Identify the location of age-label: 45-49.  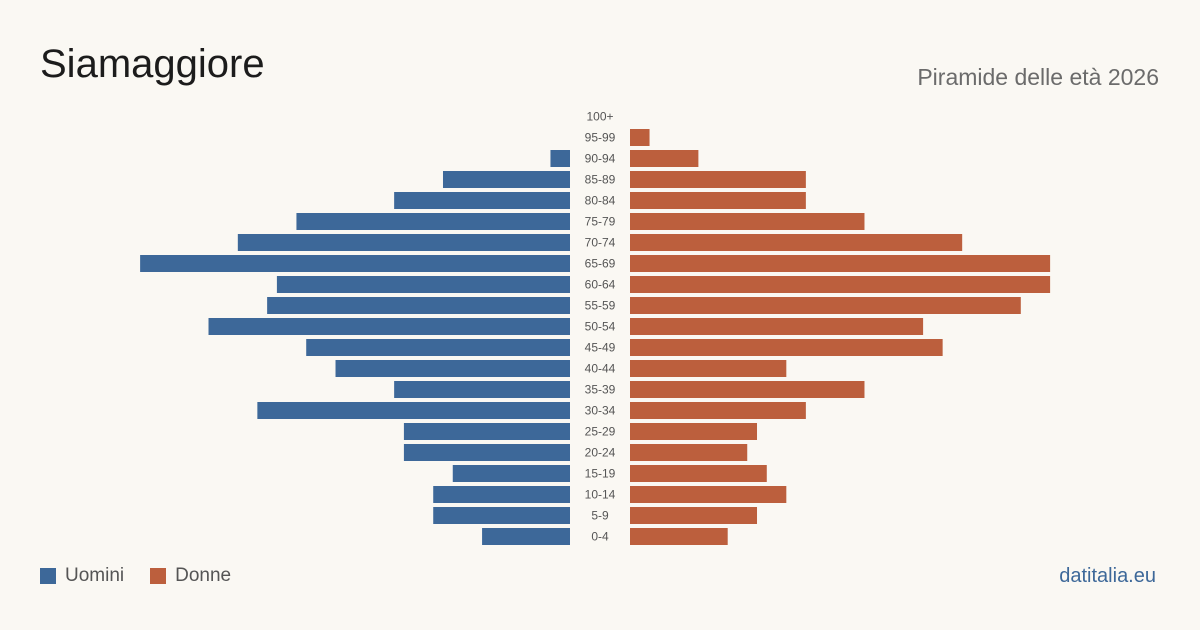
(600, 348).